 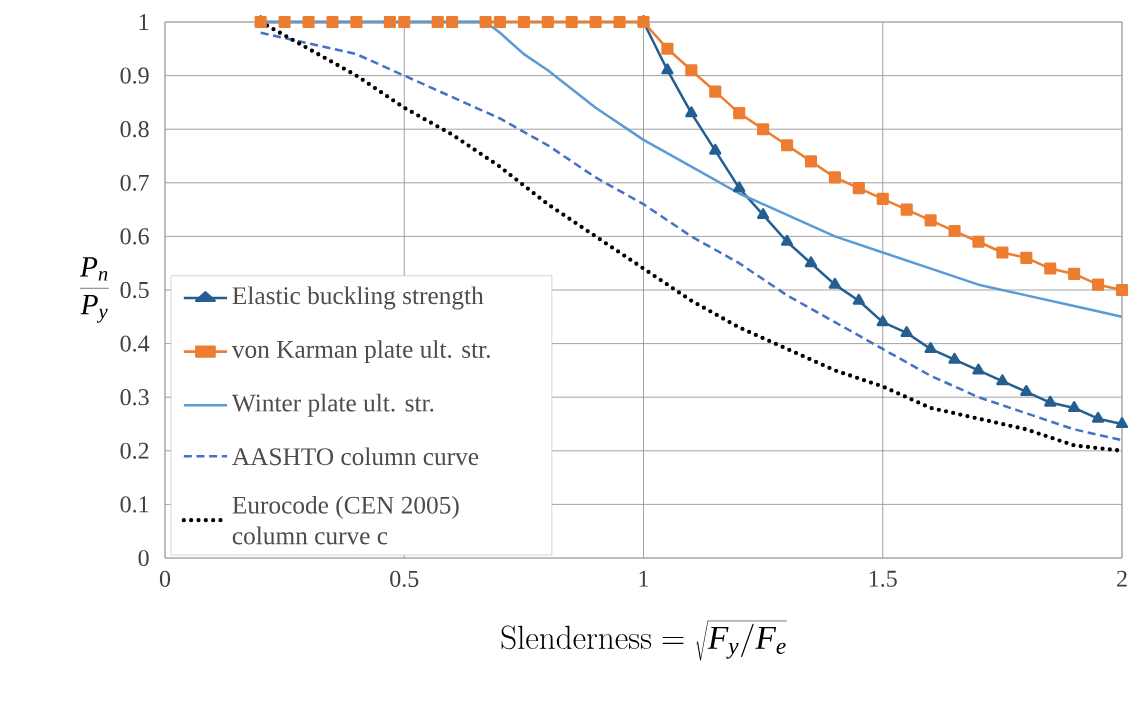 What do you see at coordinates (332, 405) in the screenshot?
I see `legend-label: Winter plate ult. str.` at bounding box center [332, 405].